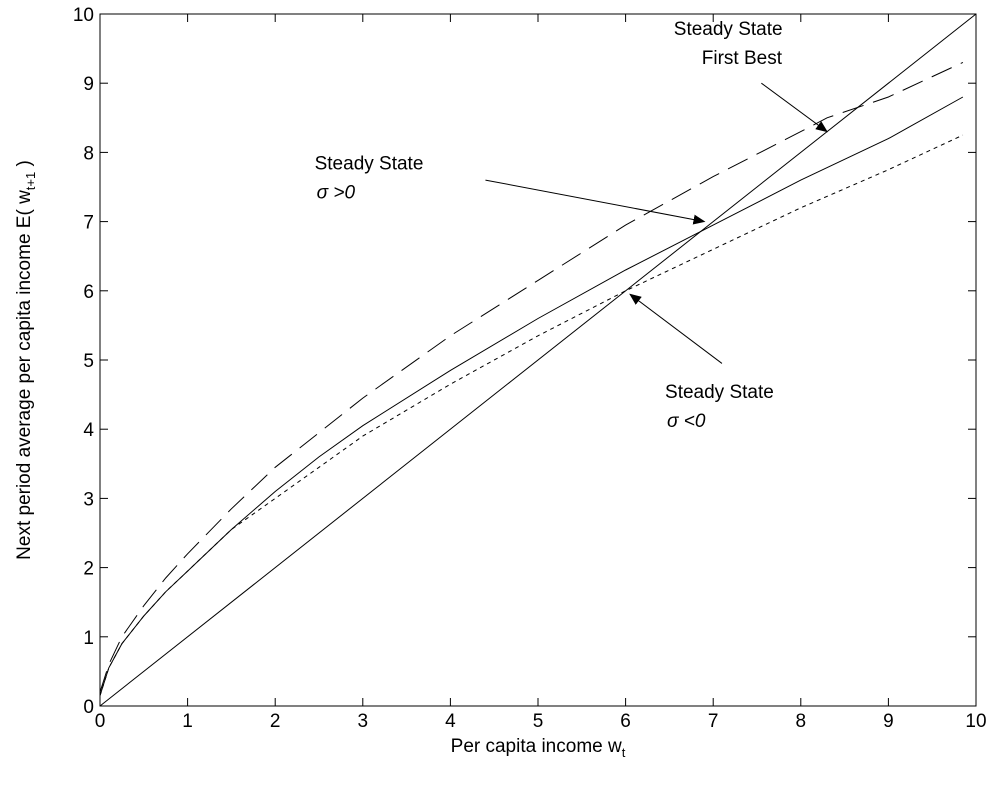 The image size is (997, 789). What do you see at coordinates (88, 292) in the screenshot?
I see `y-tick-label: 6` at bounding box center [88, 292].